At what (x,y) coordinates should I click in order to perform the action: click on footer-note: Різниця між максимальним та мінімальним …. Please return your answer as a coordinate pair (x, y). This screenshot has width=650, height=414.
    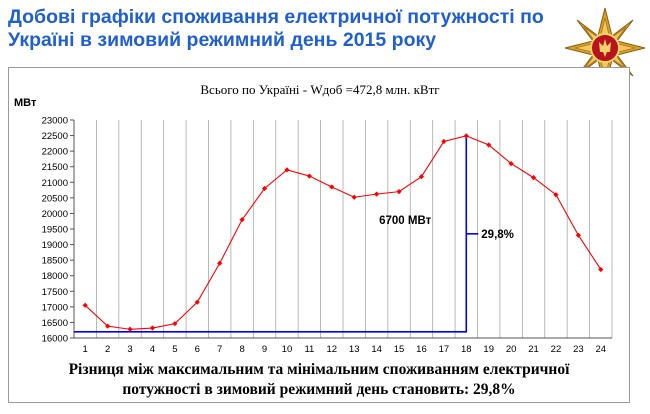
    Looking at the image, I should click on (319, 380).